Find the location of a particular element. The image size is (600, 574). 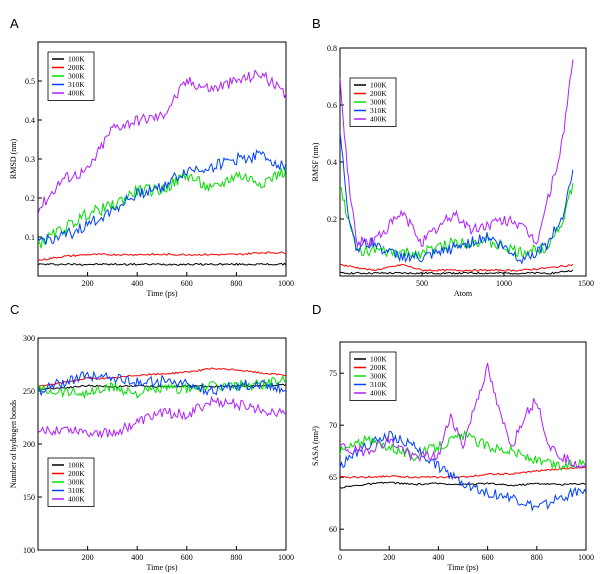

y-tick-label: 75 is located at coordinates (333, 373).